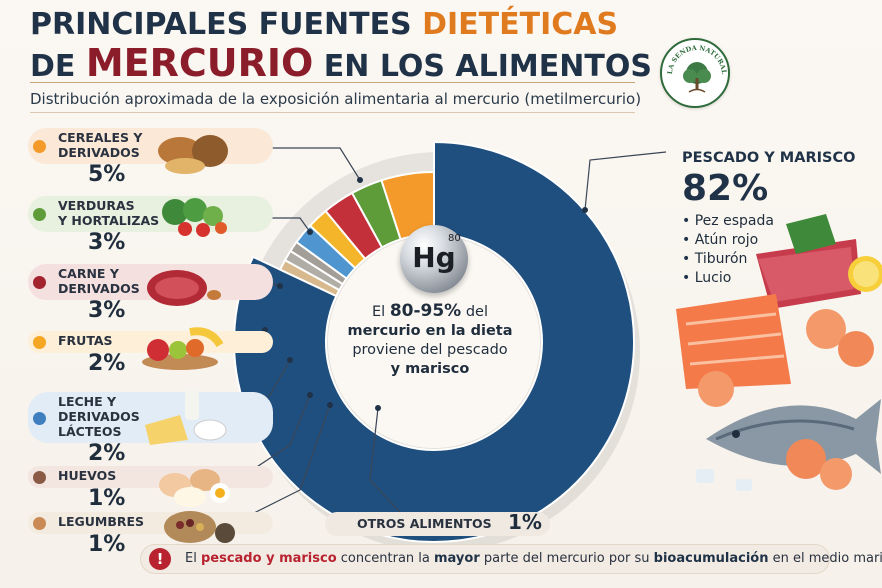 The height and width of the screenshot is (588, 882). Describe the element at coordinates (457, 558) in the screenshot. I see `note-part: mayor` at that location.